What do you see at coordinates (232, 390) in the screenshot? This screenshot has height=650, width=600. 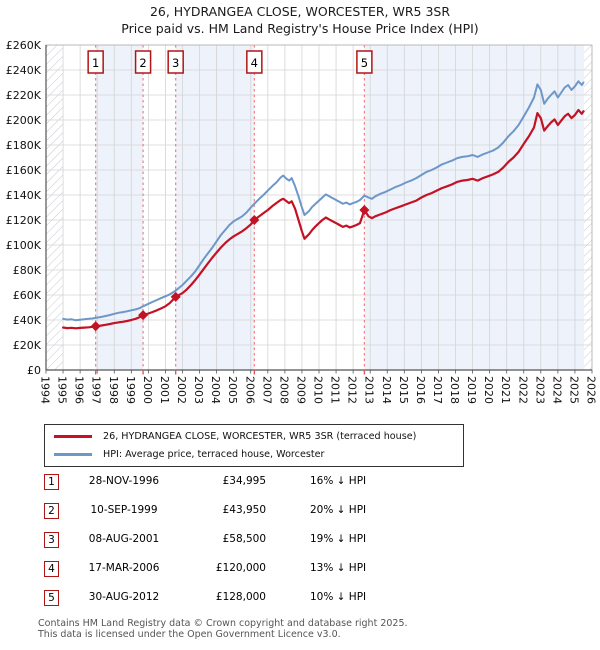 I see `x-tick-label: 2005` at bounding box center [232, 390].